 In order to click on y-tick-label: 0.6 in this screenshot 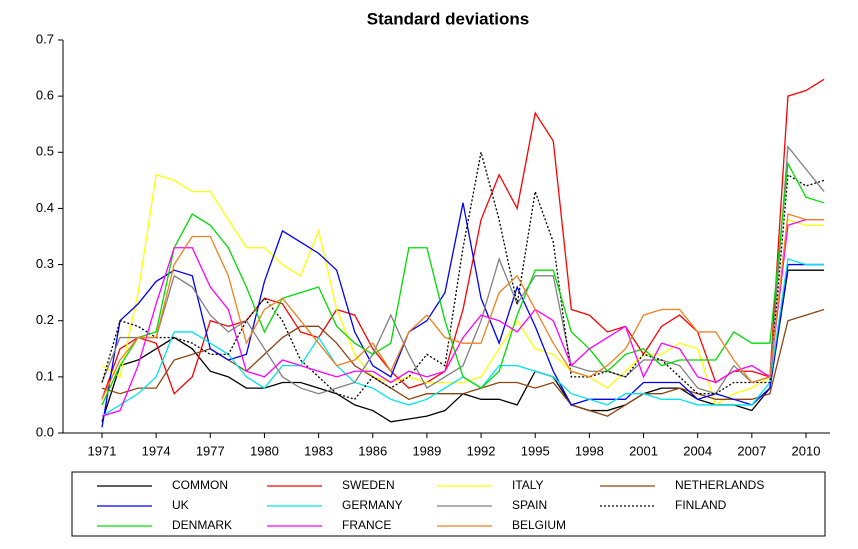, I will do `click(45, 95)`.